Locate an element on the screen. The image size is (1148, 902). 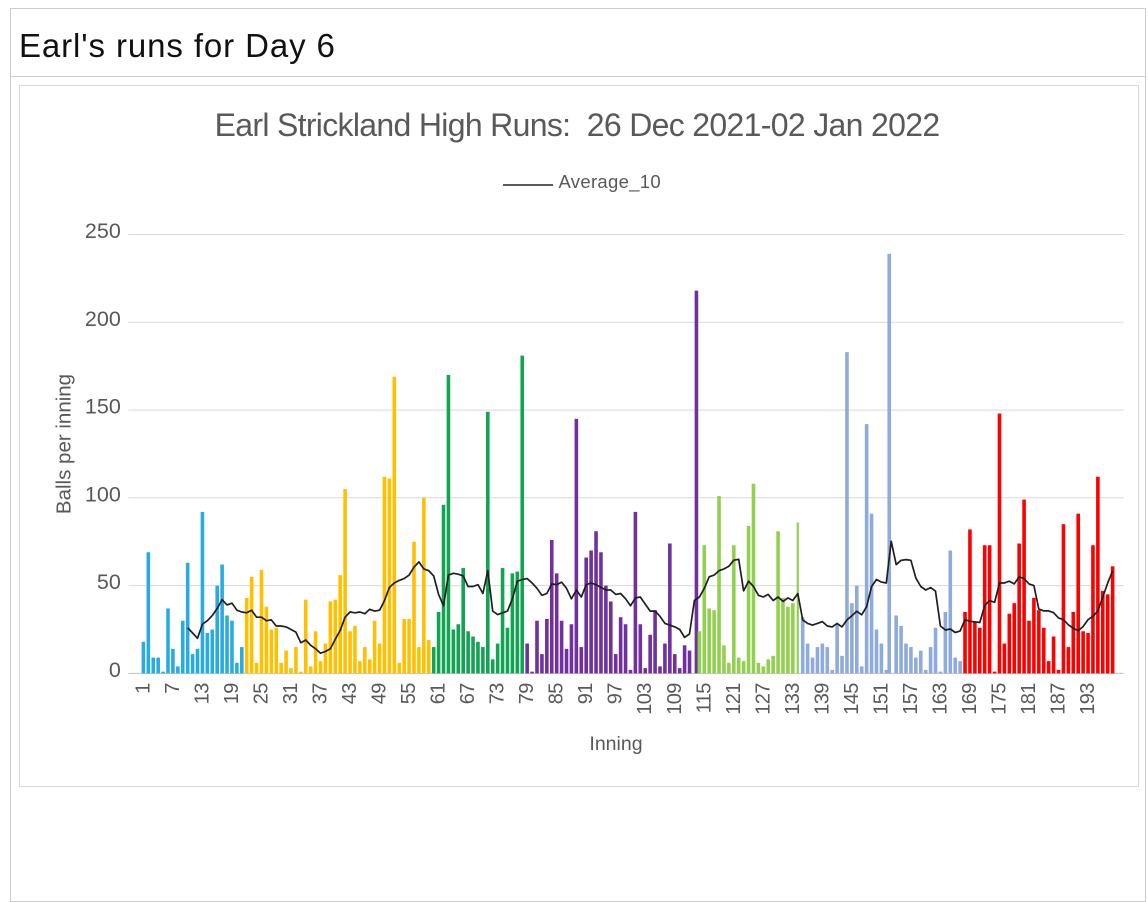
svg-text: 43 is located at coordinates (350, 694).